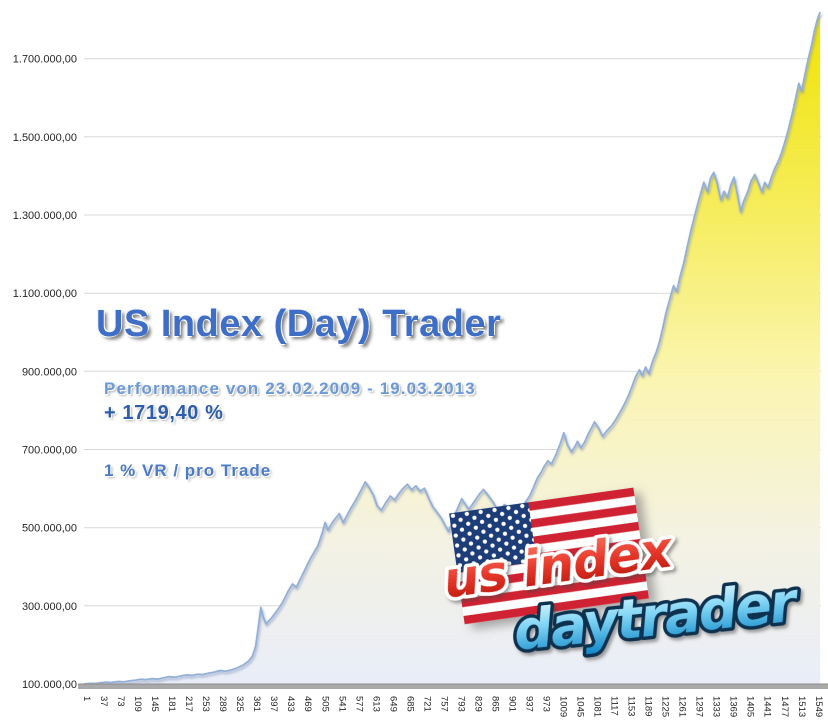 This screenshot has width=828, height=721. I want to click on x-axis-label: 1045, so click(580, 706).